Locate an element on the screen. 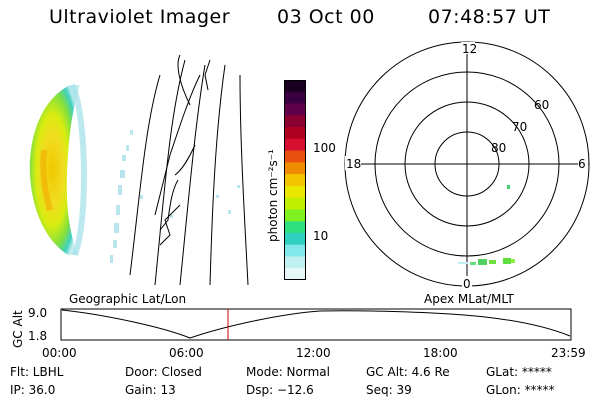 This screenshot has height=400, width=600. mlat-label-70: 70 is located at coordinates (519, 127).